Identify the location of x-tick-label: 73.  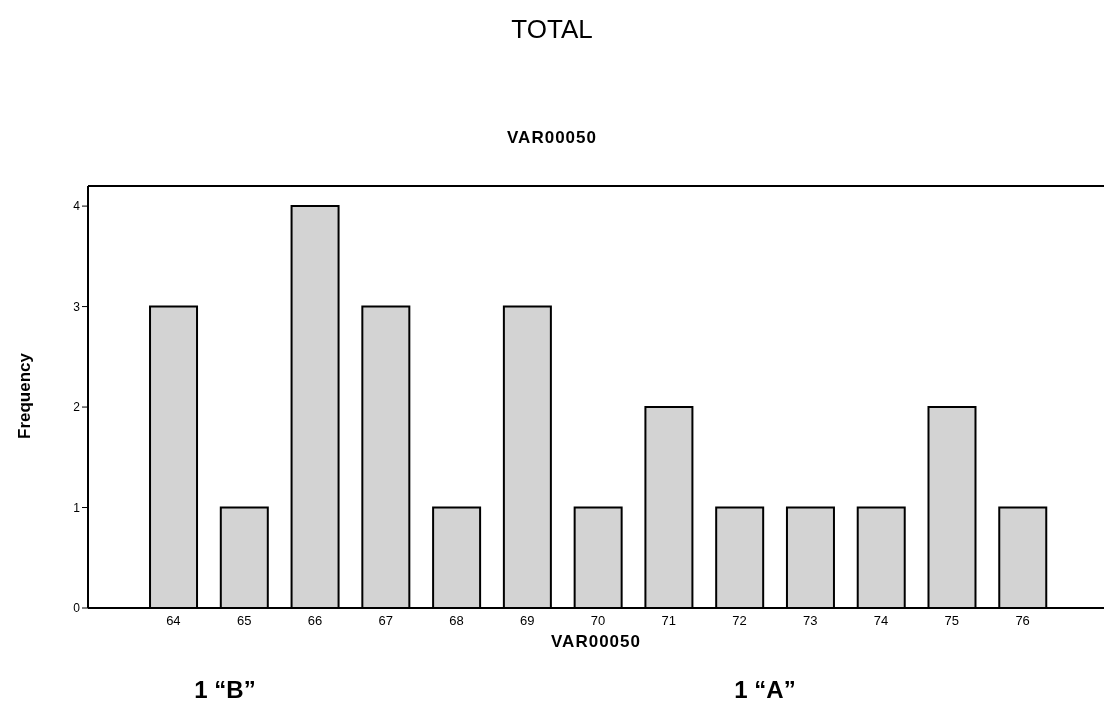
(810, 621).